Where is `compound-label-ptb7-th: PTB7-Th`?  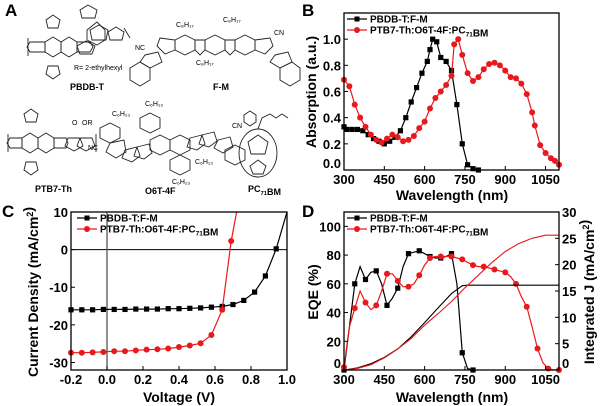 compound-label-ptb7-th: PTB7-Th is located at coordinates (53, 189).